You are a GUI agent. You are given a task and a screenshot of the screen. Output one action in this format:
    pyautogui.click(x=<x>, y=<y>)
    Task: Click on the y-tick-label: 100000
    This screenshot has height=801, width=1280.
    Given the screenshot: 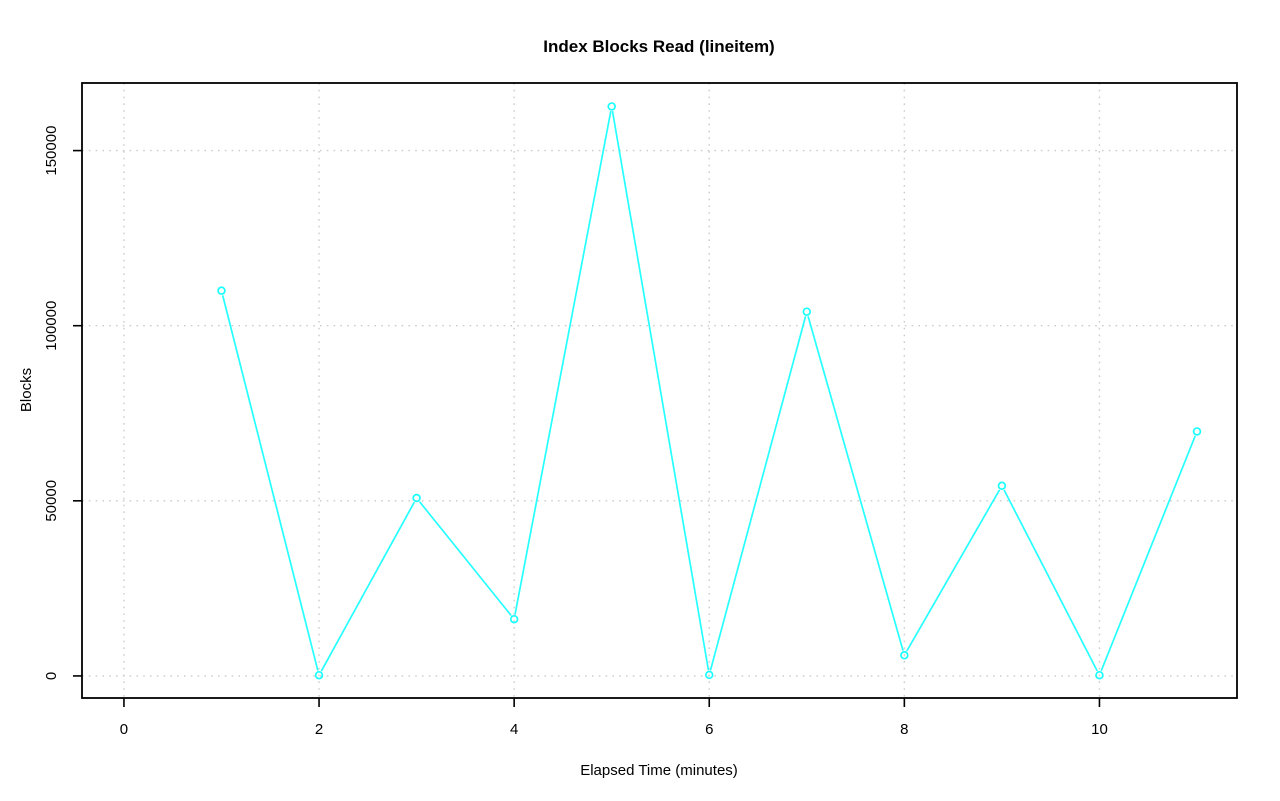 What is the action you would take?
    pyautogui.click(x=51, y=326)
    